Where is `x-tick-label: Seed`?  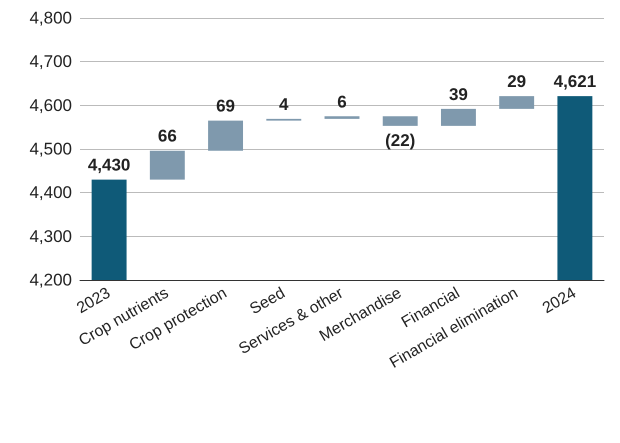 x-tick-label: Seed is located at coordinates (267, 301).